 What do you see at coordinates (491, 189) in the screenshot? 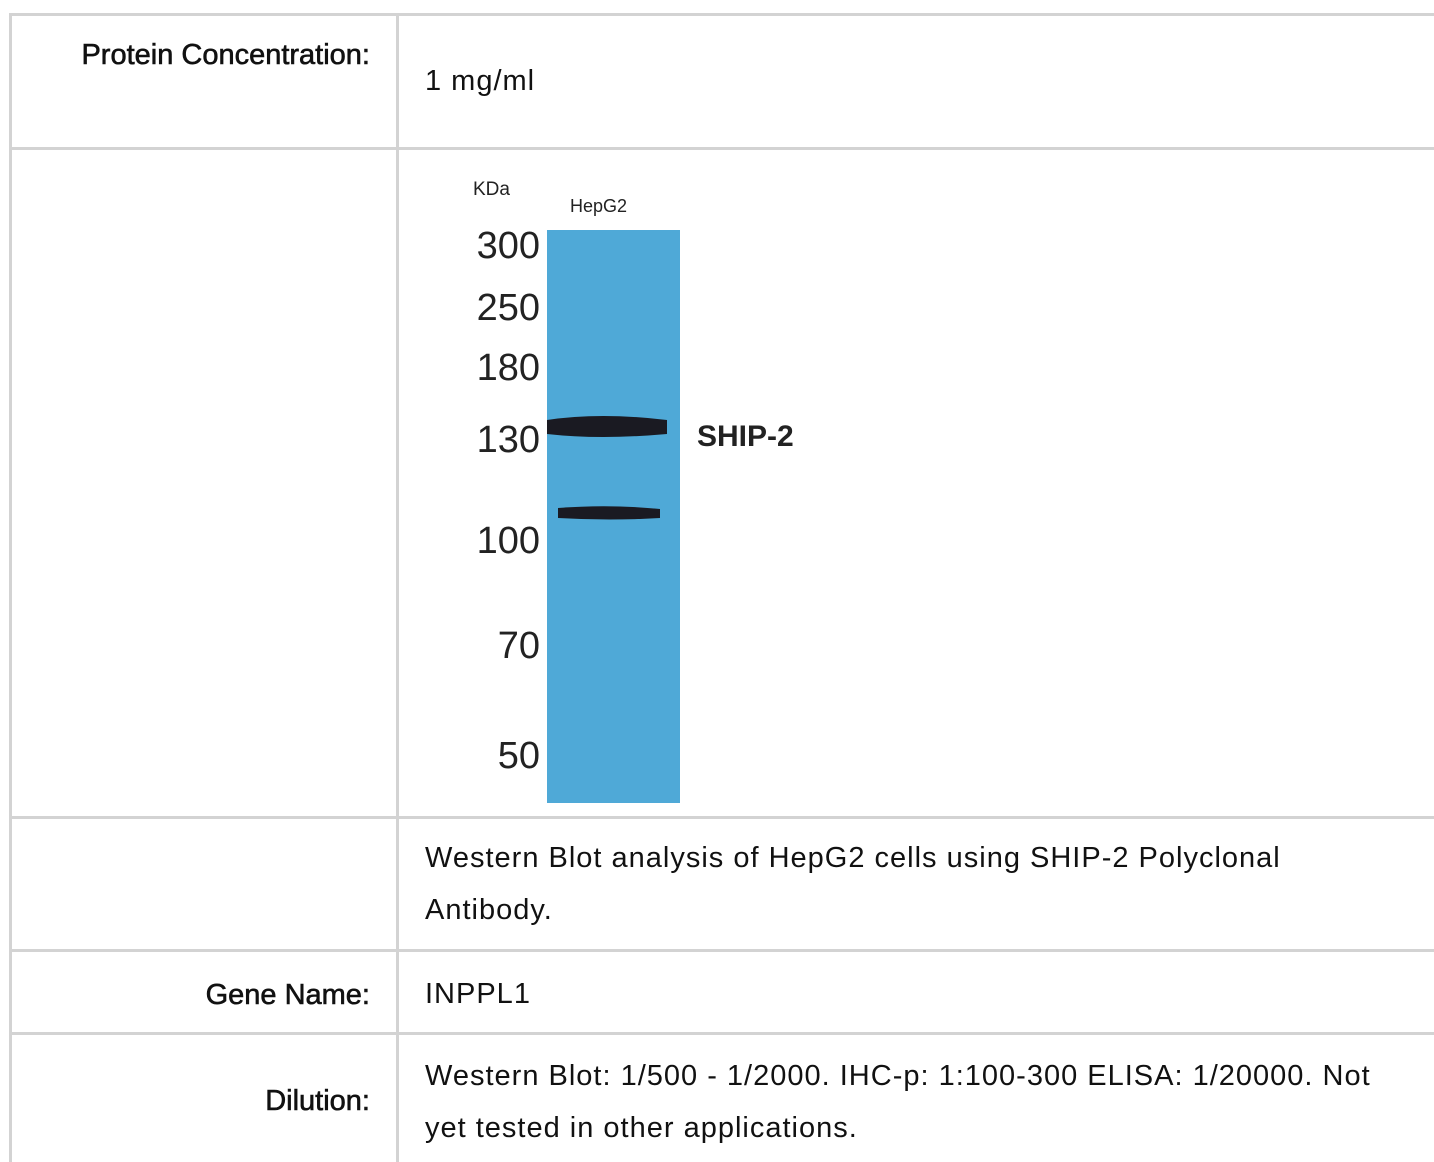
I see `unit-label: KDa` at bounding box center [491, 189].